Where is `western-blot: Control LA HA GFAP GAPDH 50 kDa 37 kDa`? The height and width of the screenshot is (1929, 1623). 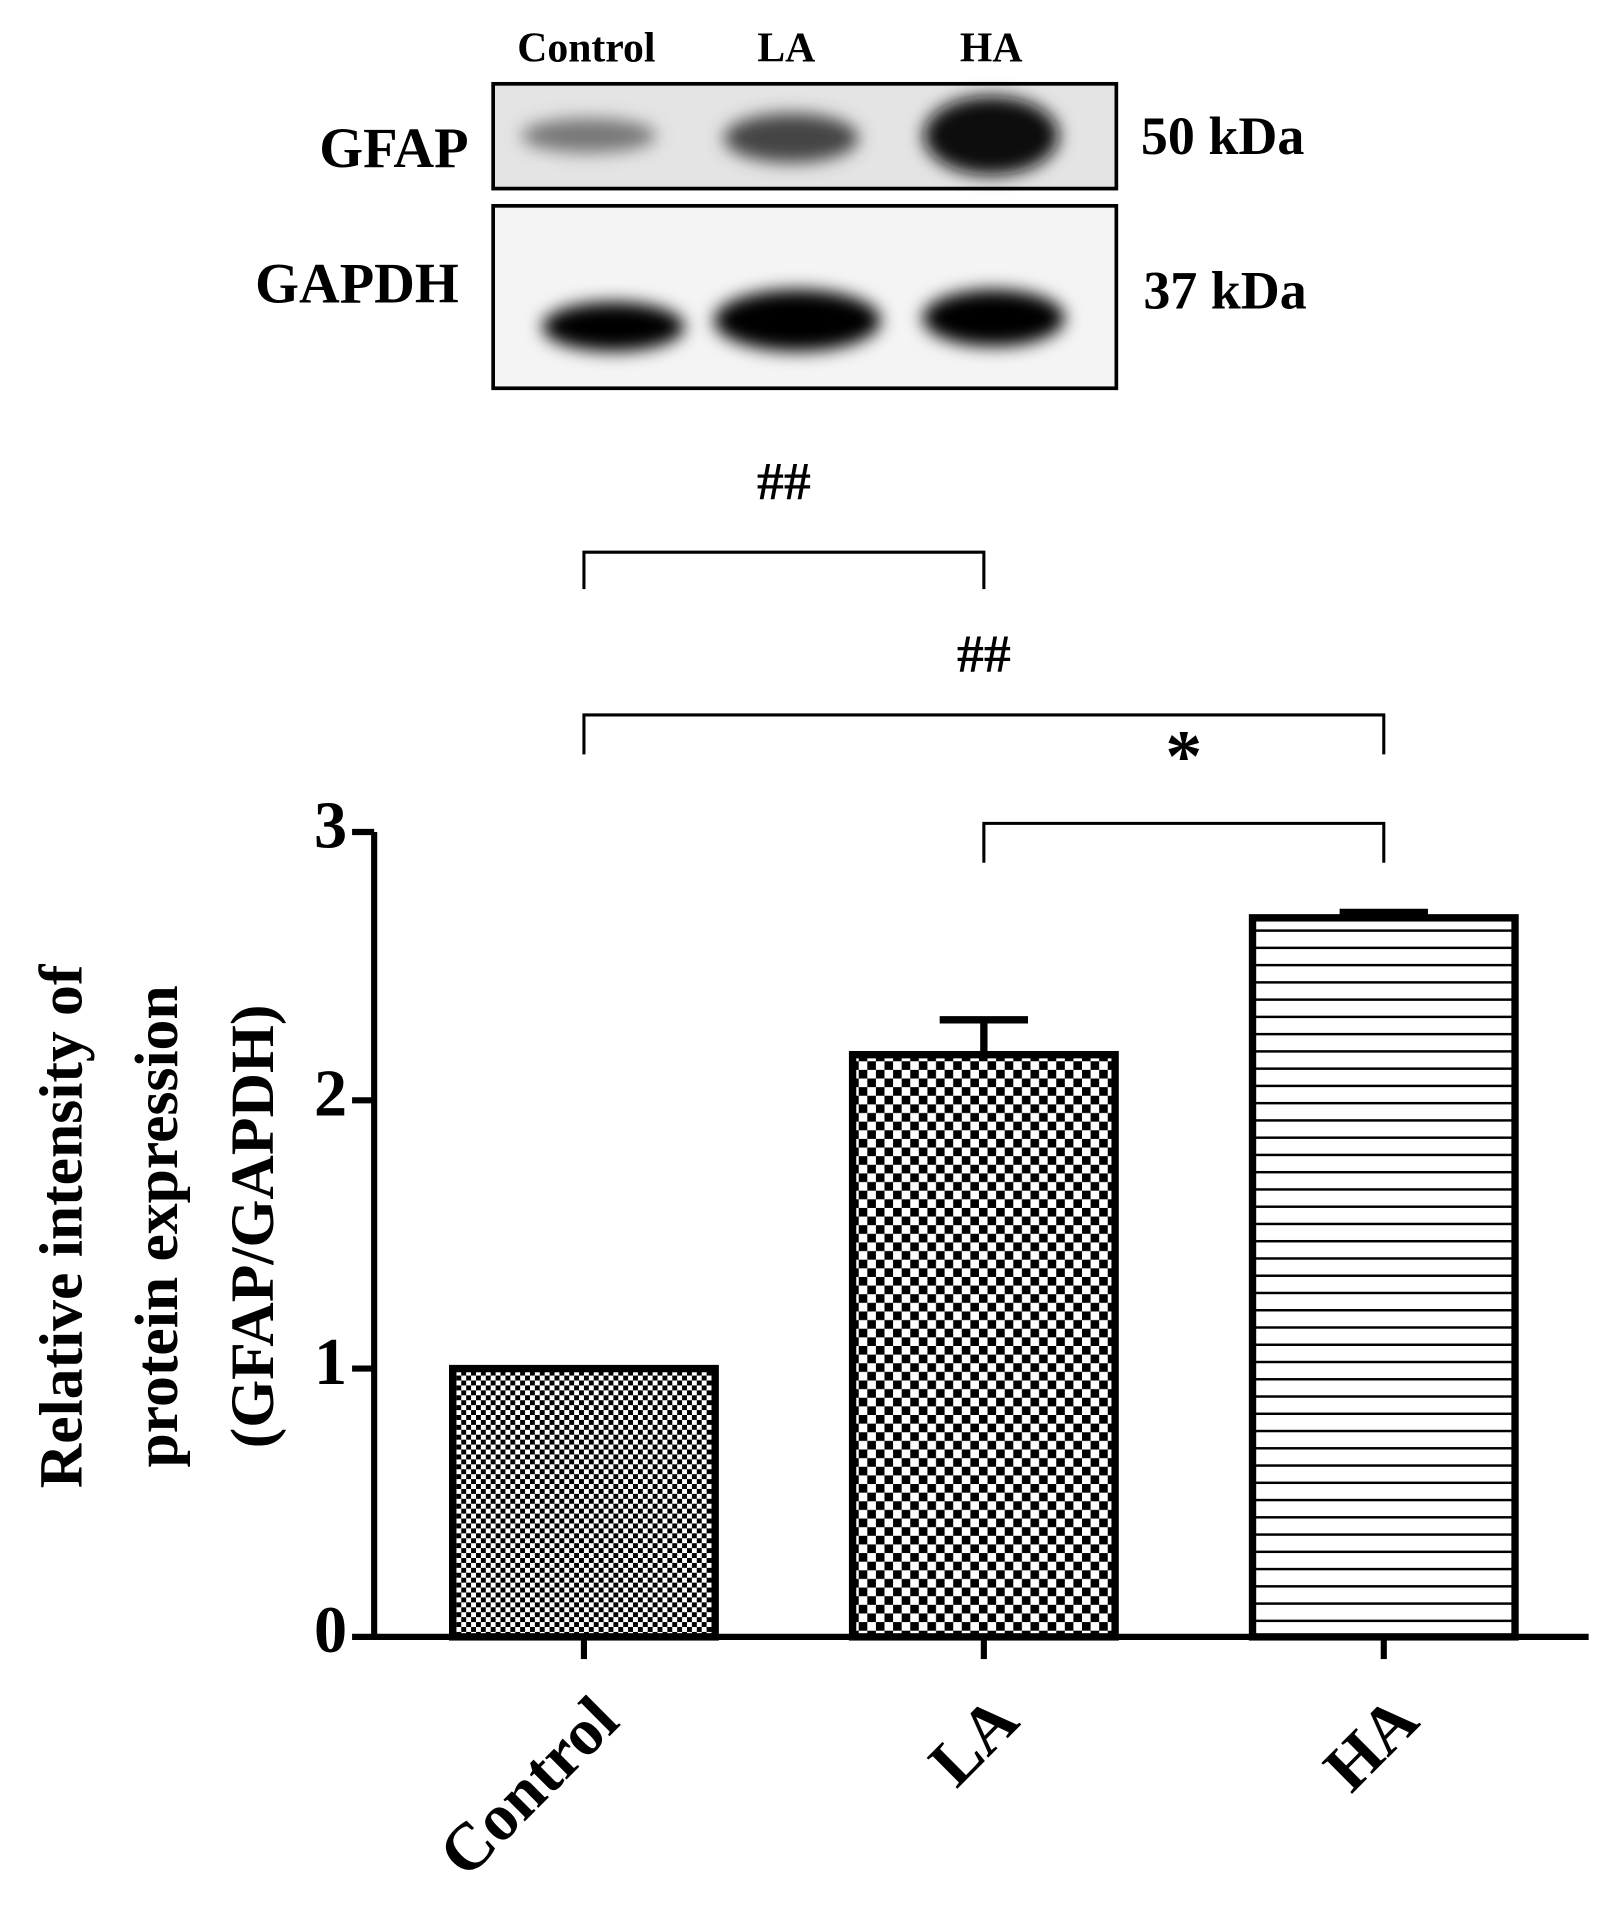
western-blot: Control LA HA GFAP GAPDH 50 kDa 37 kDa is located at coordinates (781, 208).